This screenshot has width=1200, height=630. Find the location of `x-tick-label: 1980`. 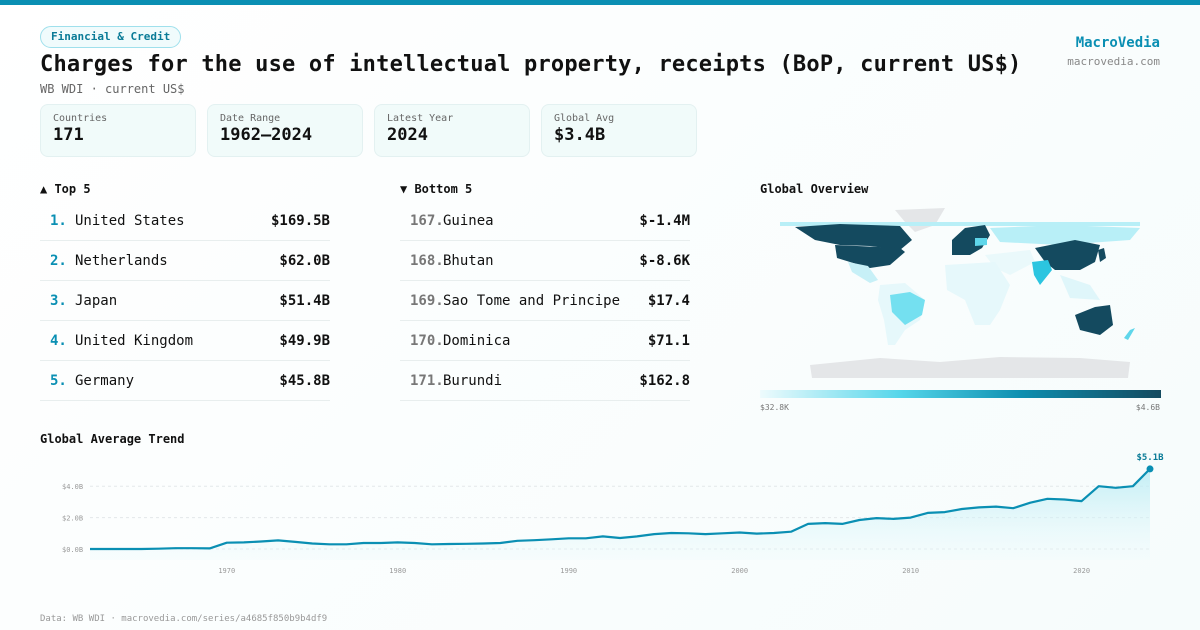

x-tick-label: 1980 is located at coordinates (397, 571).